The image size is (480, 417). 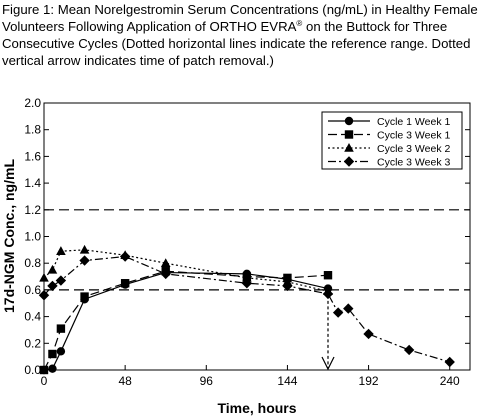 I want to click on arrow-head, so click(x=328, y=363).